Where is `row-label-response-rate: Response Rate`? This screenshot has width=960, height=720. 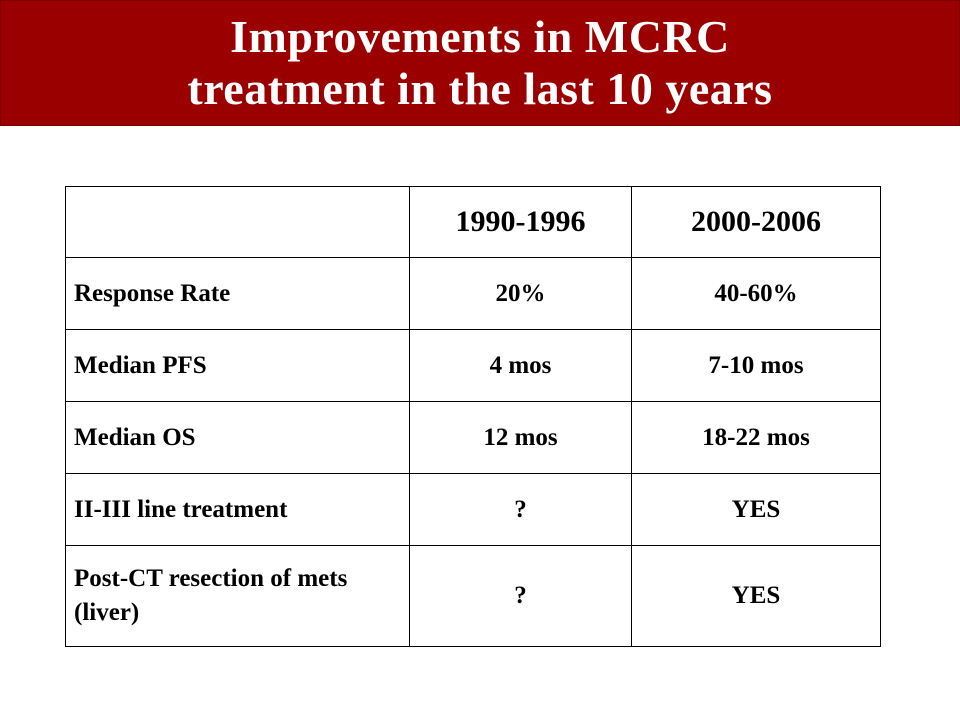
row-label-response-rate: Response Rate is located at coordinates (237, 293).